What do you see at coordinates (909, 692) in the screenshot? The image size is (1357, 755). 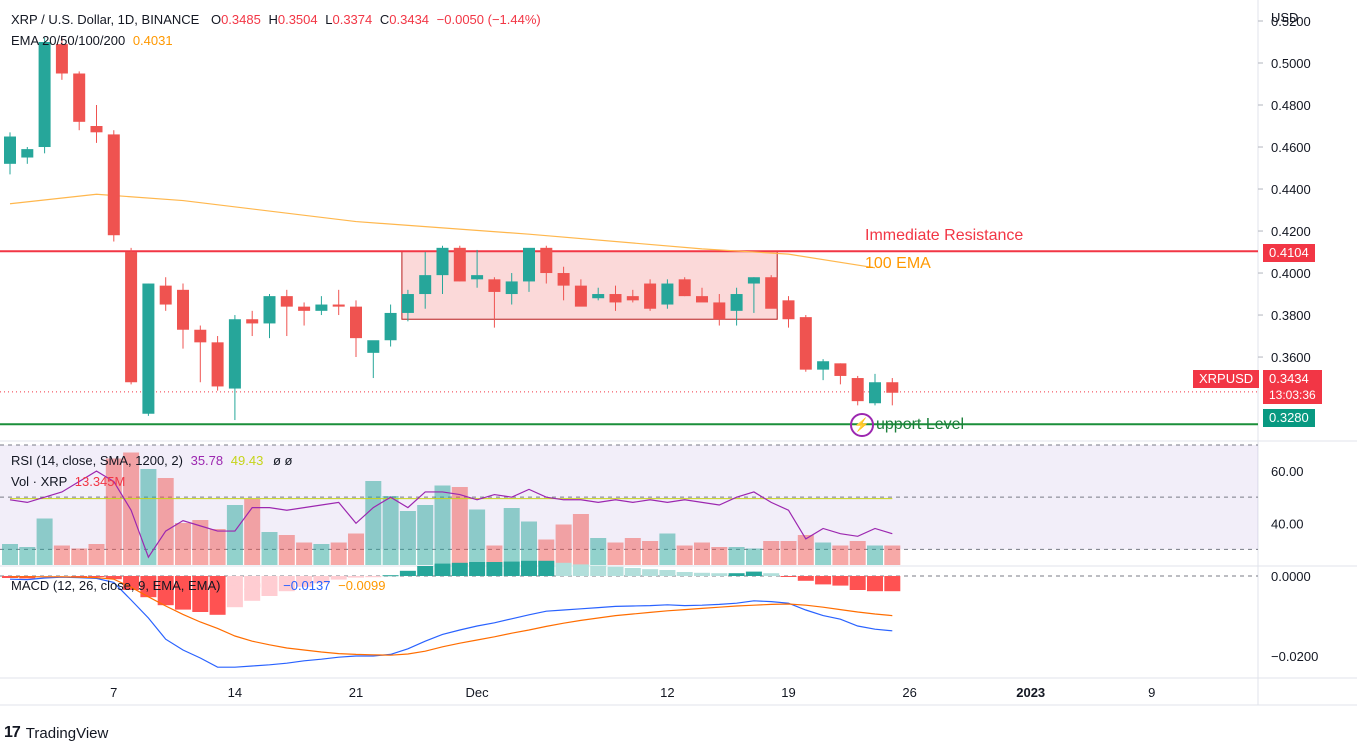 I see `time-tick-label: 26` at bounding box center [909, 692].